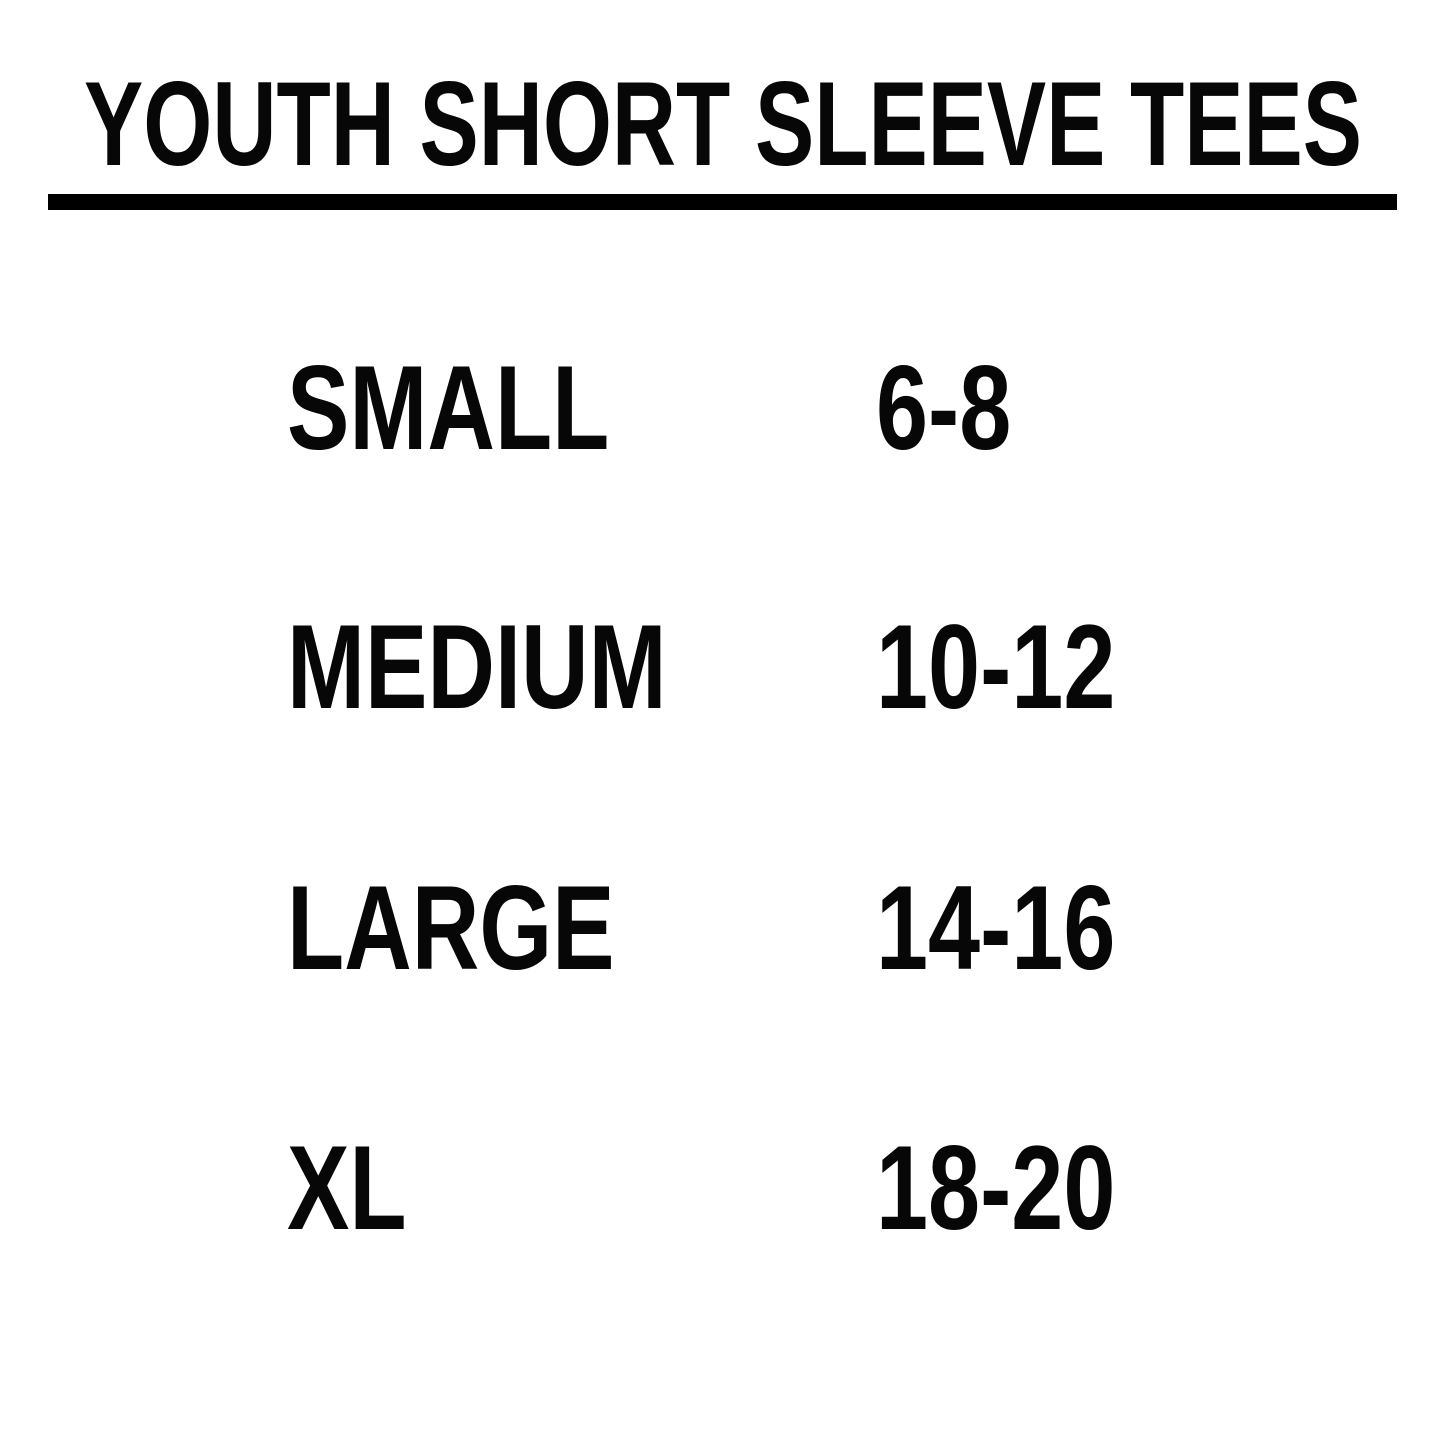 This screenshot has width=1445, height=1445. What do you see at coordinates (451, 928) in the screenshot?
I see `size-label: LARGE` at bounding box center [451, 928].